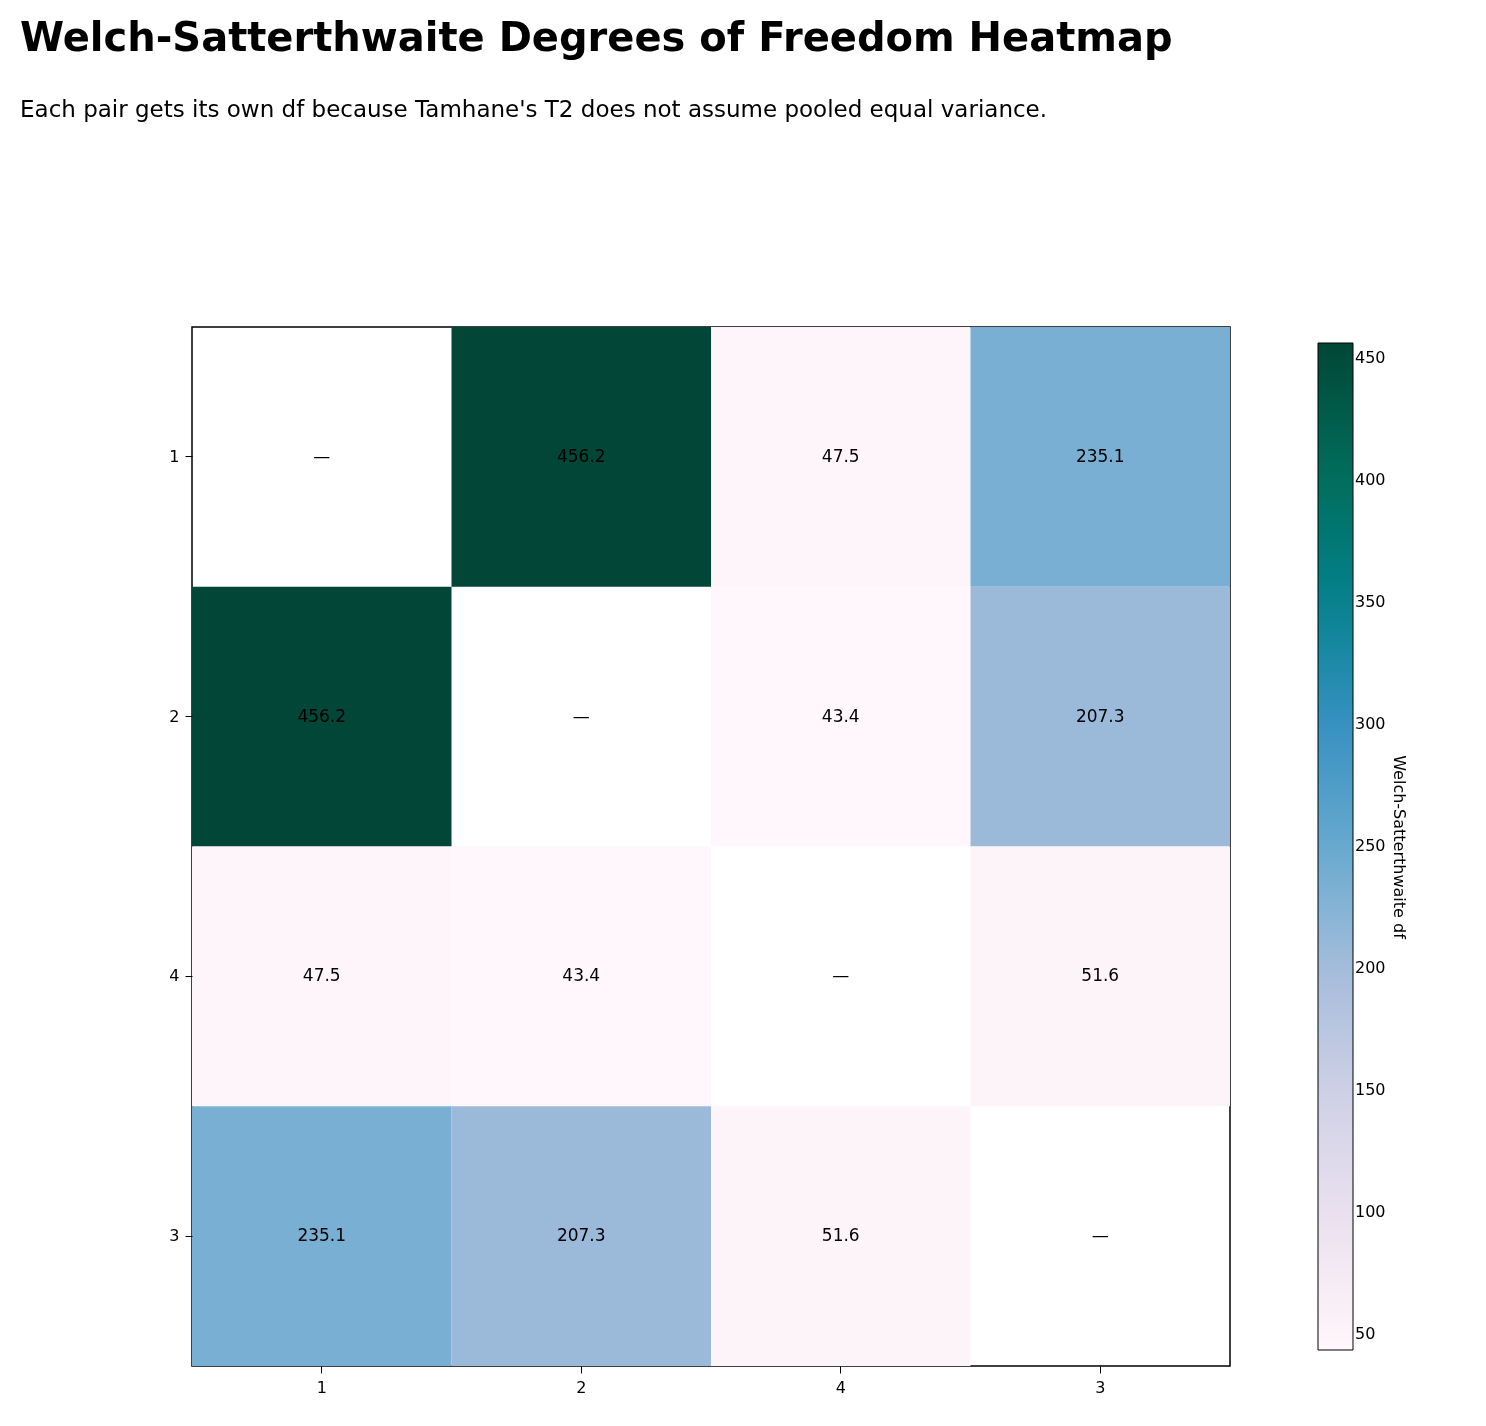 This screenshot has width=1486, height=1426. Describe the element at coordinates (174, 1236) in the screenshot. I see `y-tick-label: 3` at that location.